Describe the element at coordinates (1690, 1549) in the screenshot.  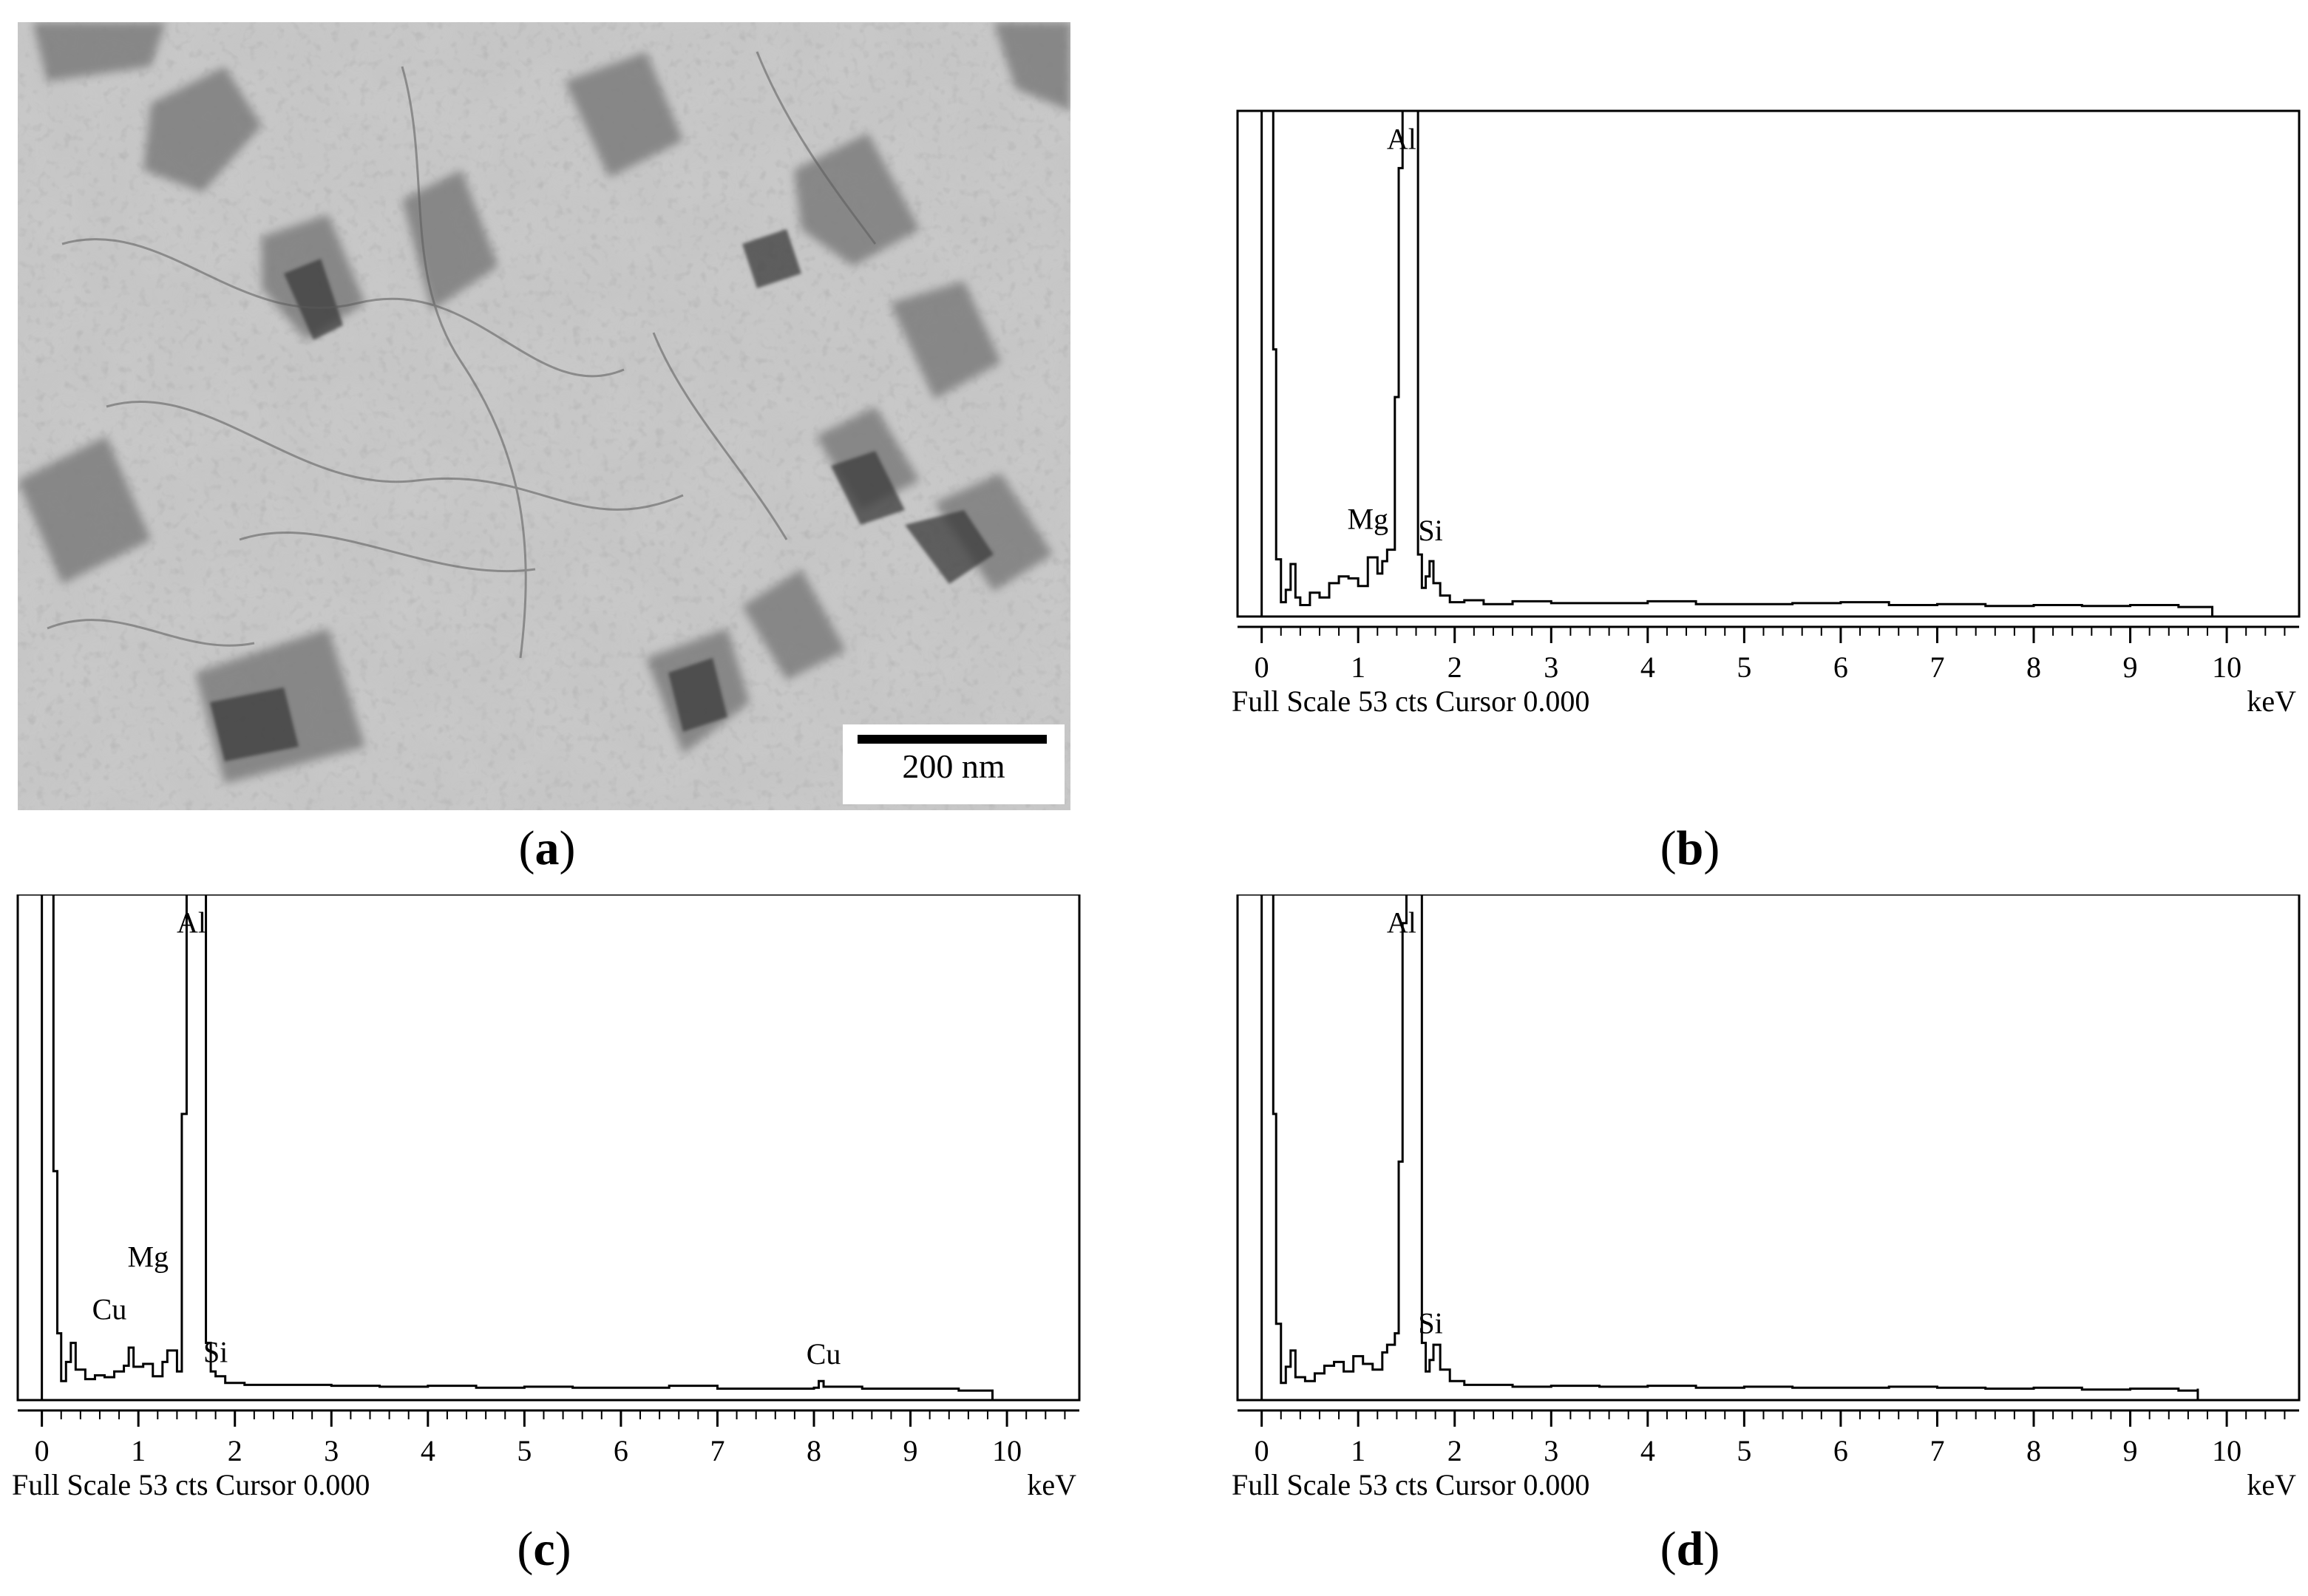
I see `panel-label-d: (d)` at that location.